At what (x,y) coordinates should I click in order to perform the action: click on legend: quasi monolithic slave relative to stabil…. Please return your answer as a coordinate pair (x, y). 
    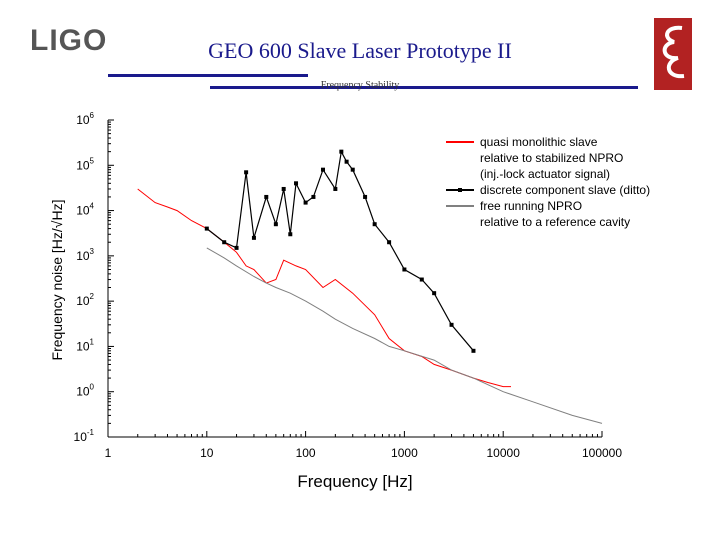
    Looking at the image, I should click on (548, 182).